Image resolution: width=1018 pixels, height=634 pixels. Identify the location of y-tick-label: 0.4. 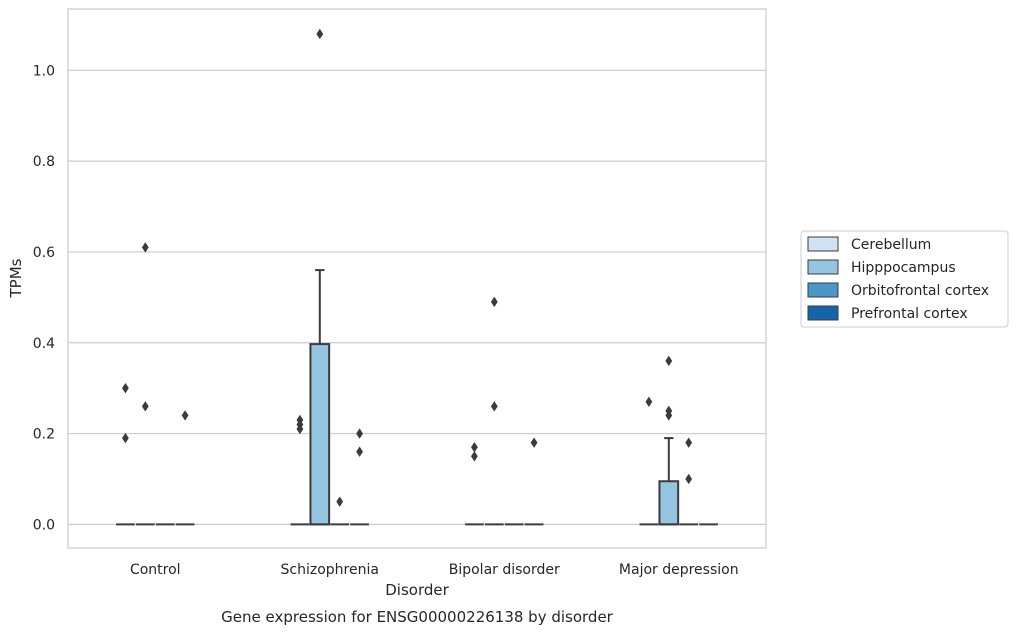
(44, 344).